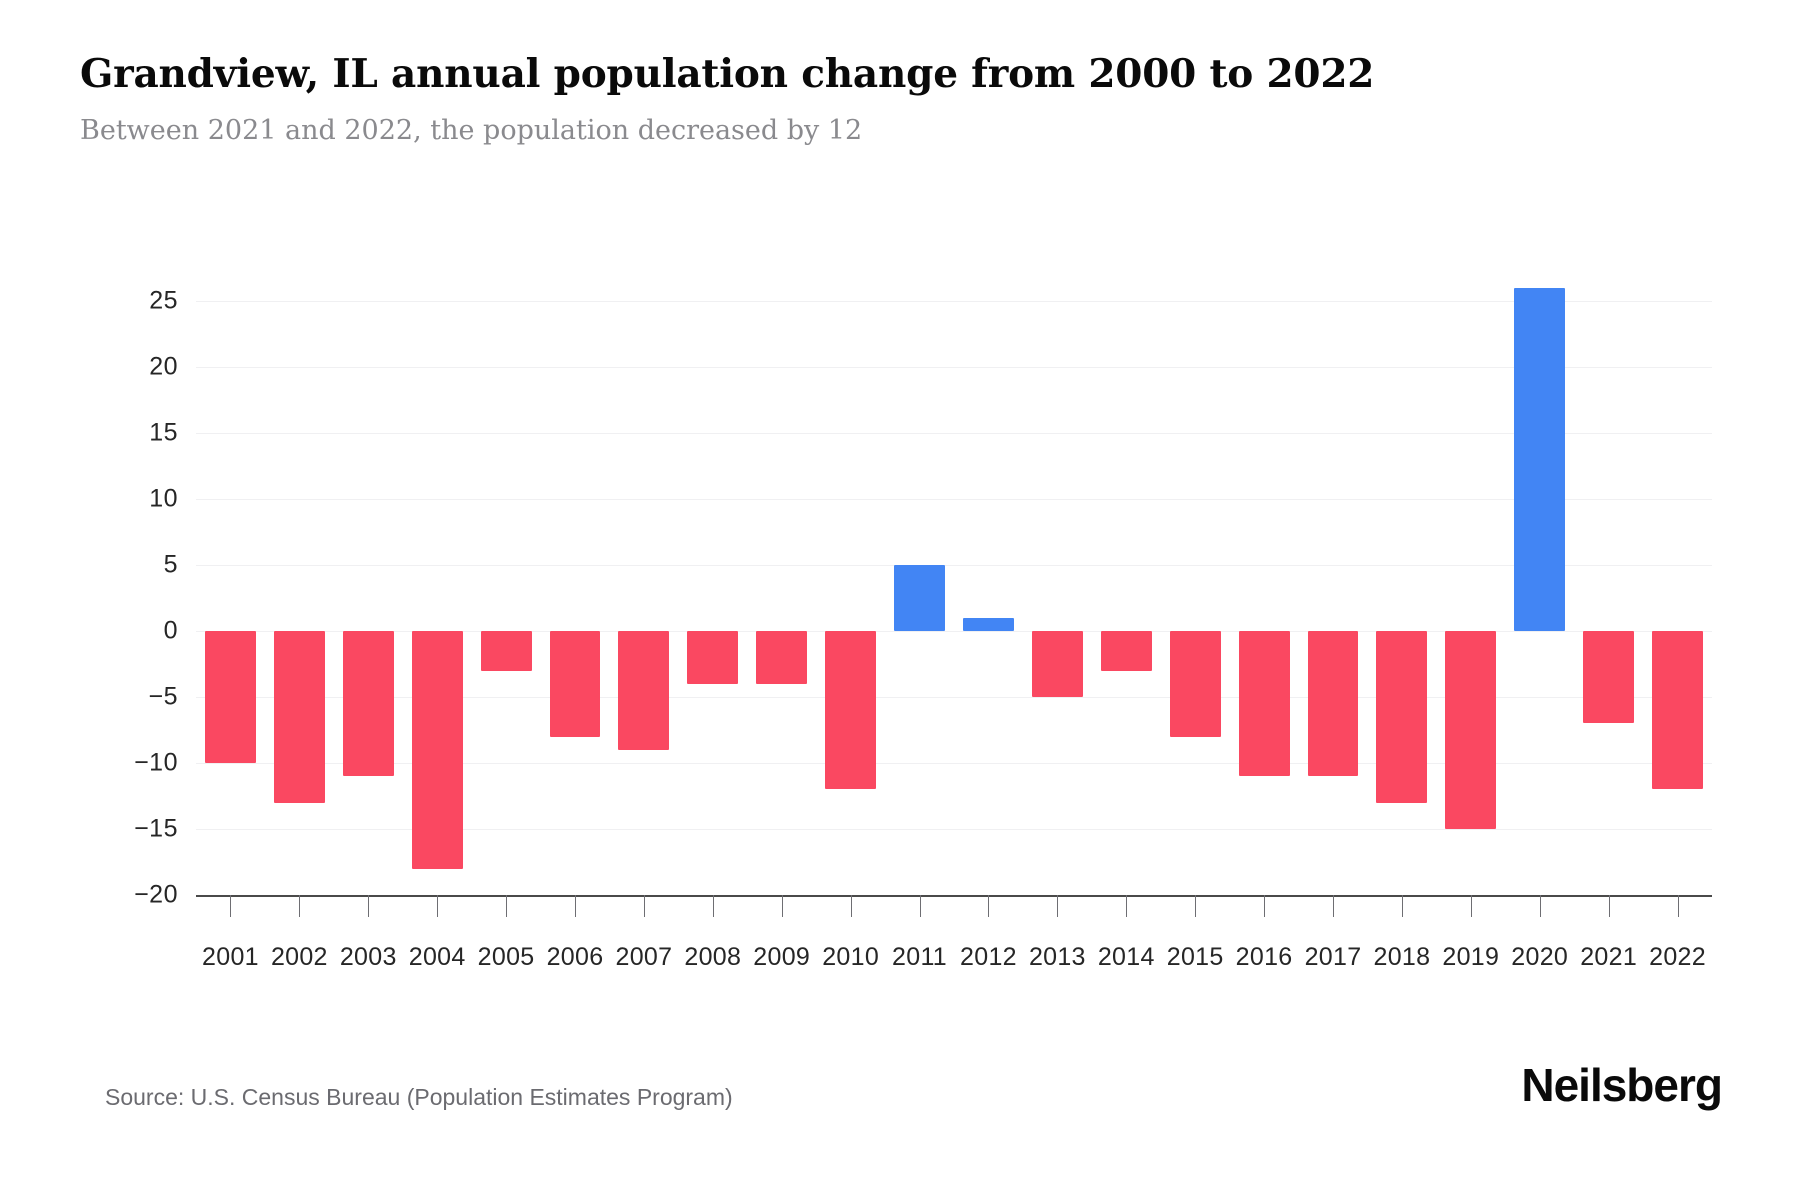 This screenshot has height=1200, width=1800. Describe the element at coordinates (299, 717) in the screenshot. I see `bar-2002` at that location.